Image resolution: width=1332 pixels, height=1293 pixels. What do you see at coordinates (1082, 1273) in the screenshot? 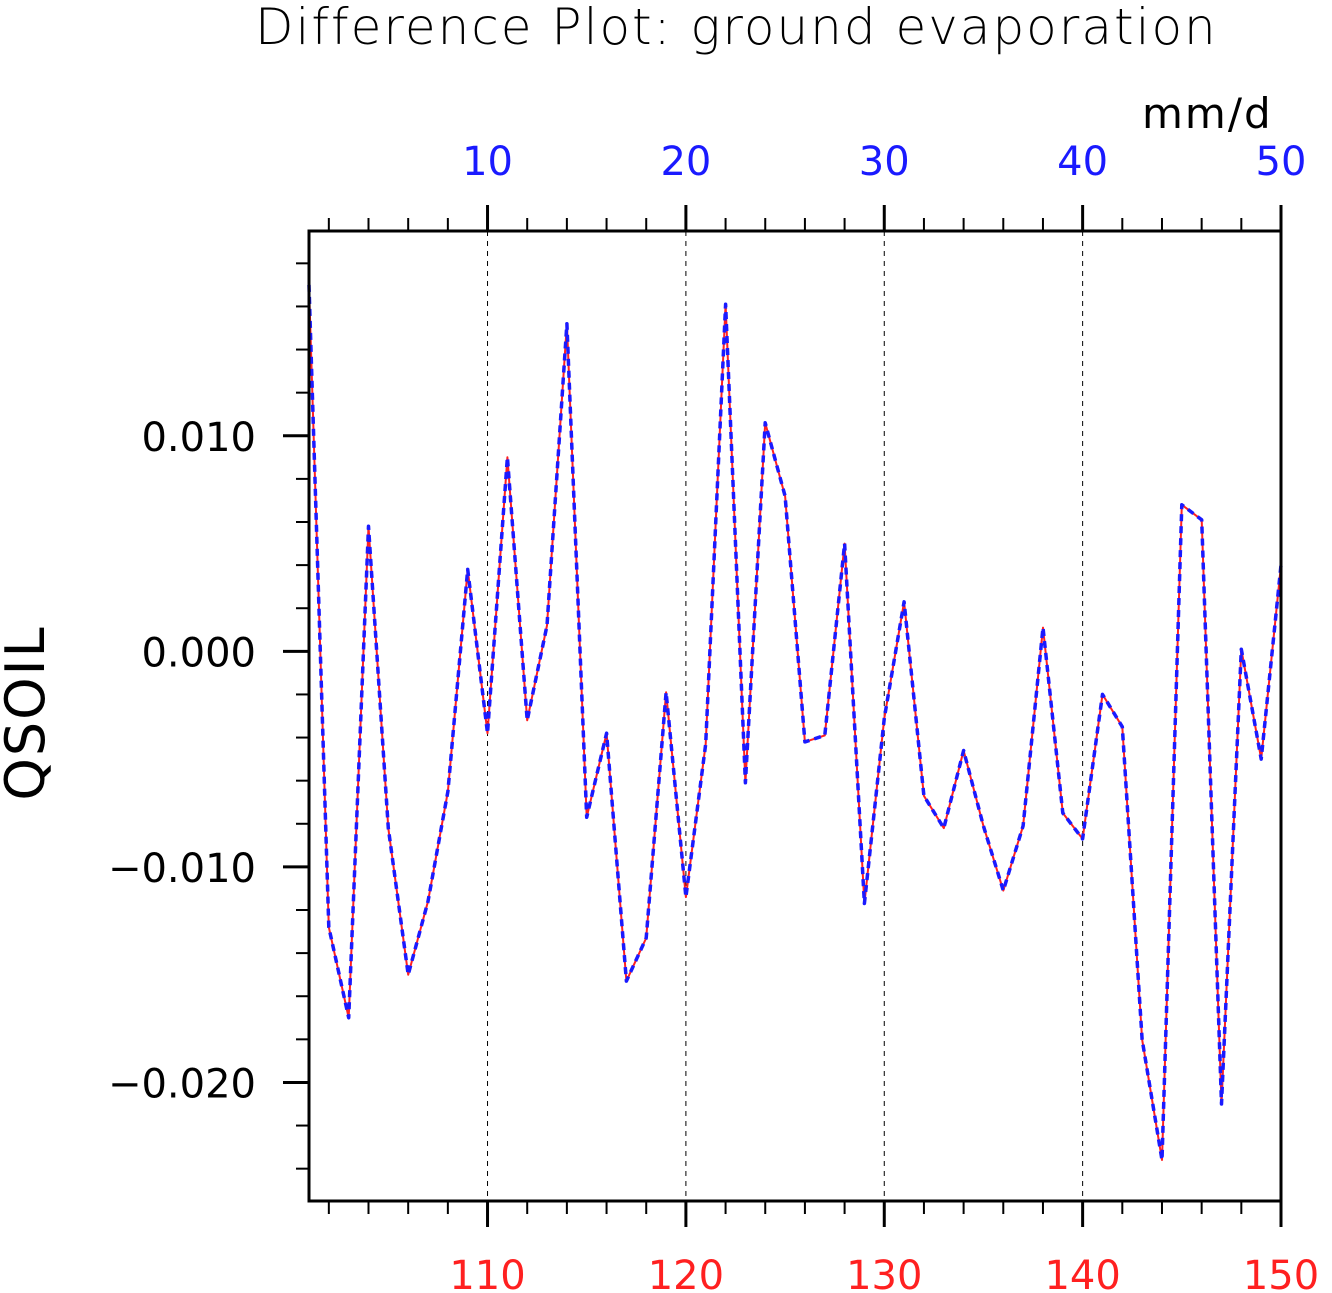
I see `bottom-tick-label: 140` at bounding box center [1082, 1273].